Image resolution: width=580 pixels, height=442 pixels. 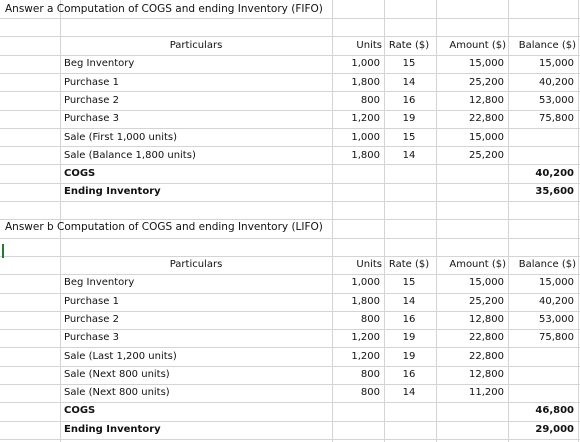 What do you see at coordinates (554, 174) in the screenshot?
I see `cogs-value: 40,200` at bounding box center [554, 174].